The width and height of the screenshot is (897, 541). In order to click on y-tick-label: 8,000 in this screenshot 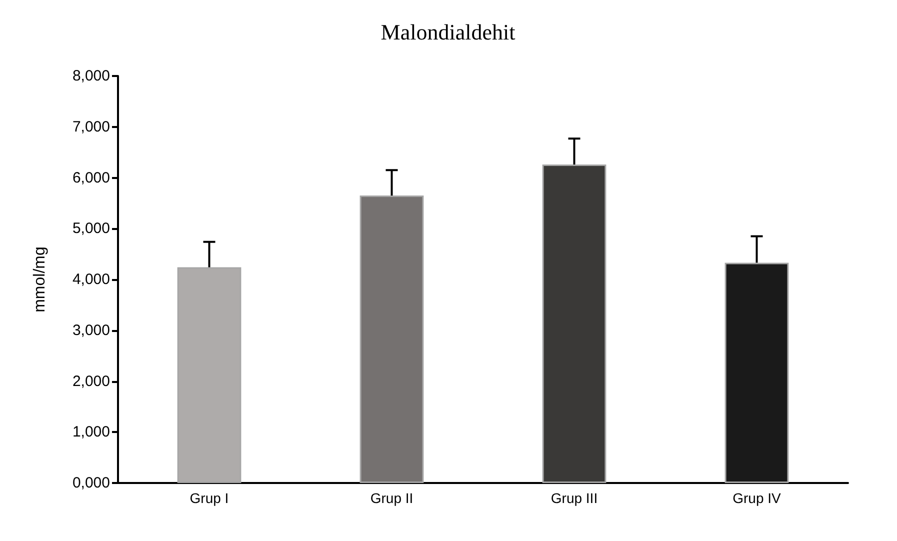, I will do `click(91, 76)`.